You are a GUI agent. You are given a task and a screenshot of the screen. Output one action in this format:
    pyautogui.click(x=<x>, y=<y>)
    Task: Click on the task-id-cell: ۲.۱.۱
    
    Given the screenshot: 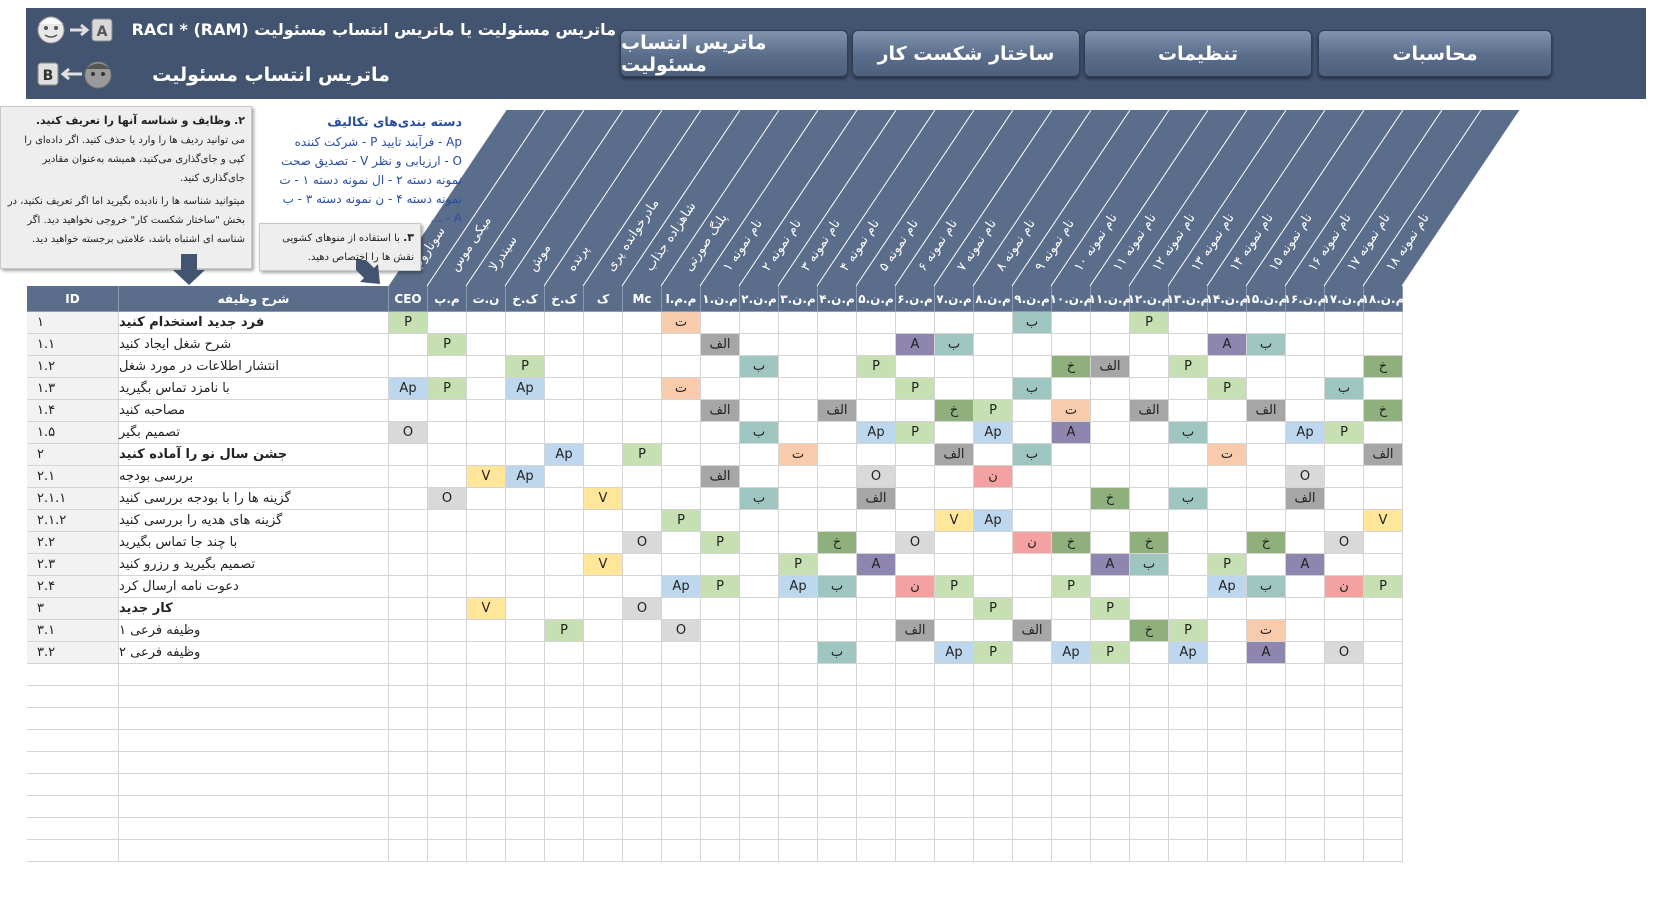 What is the action you would take?
    pyautogui.click(x=73, y=499)
    